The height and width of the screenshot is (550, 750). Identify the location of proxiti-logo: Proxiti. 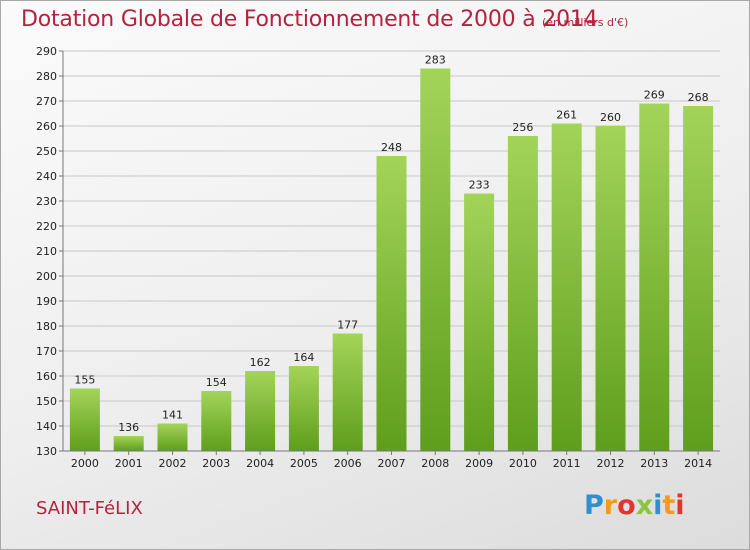
(634, 505).